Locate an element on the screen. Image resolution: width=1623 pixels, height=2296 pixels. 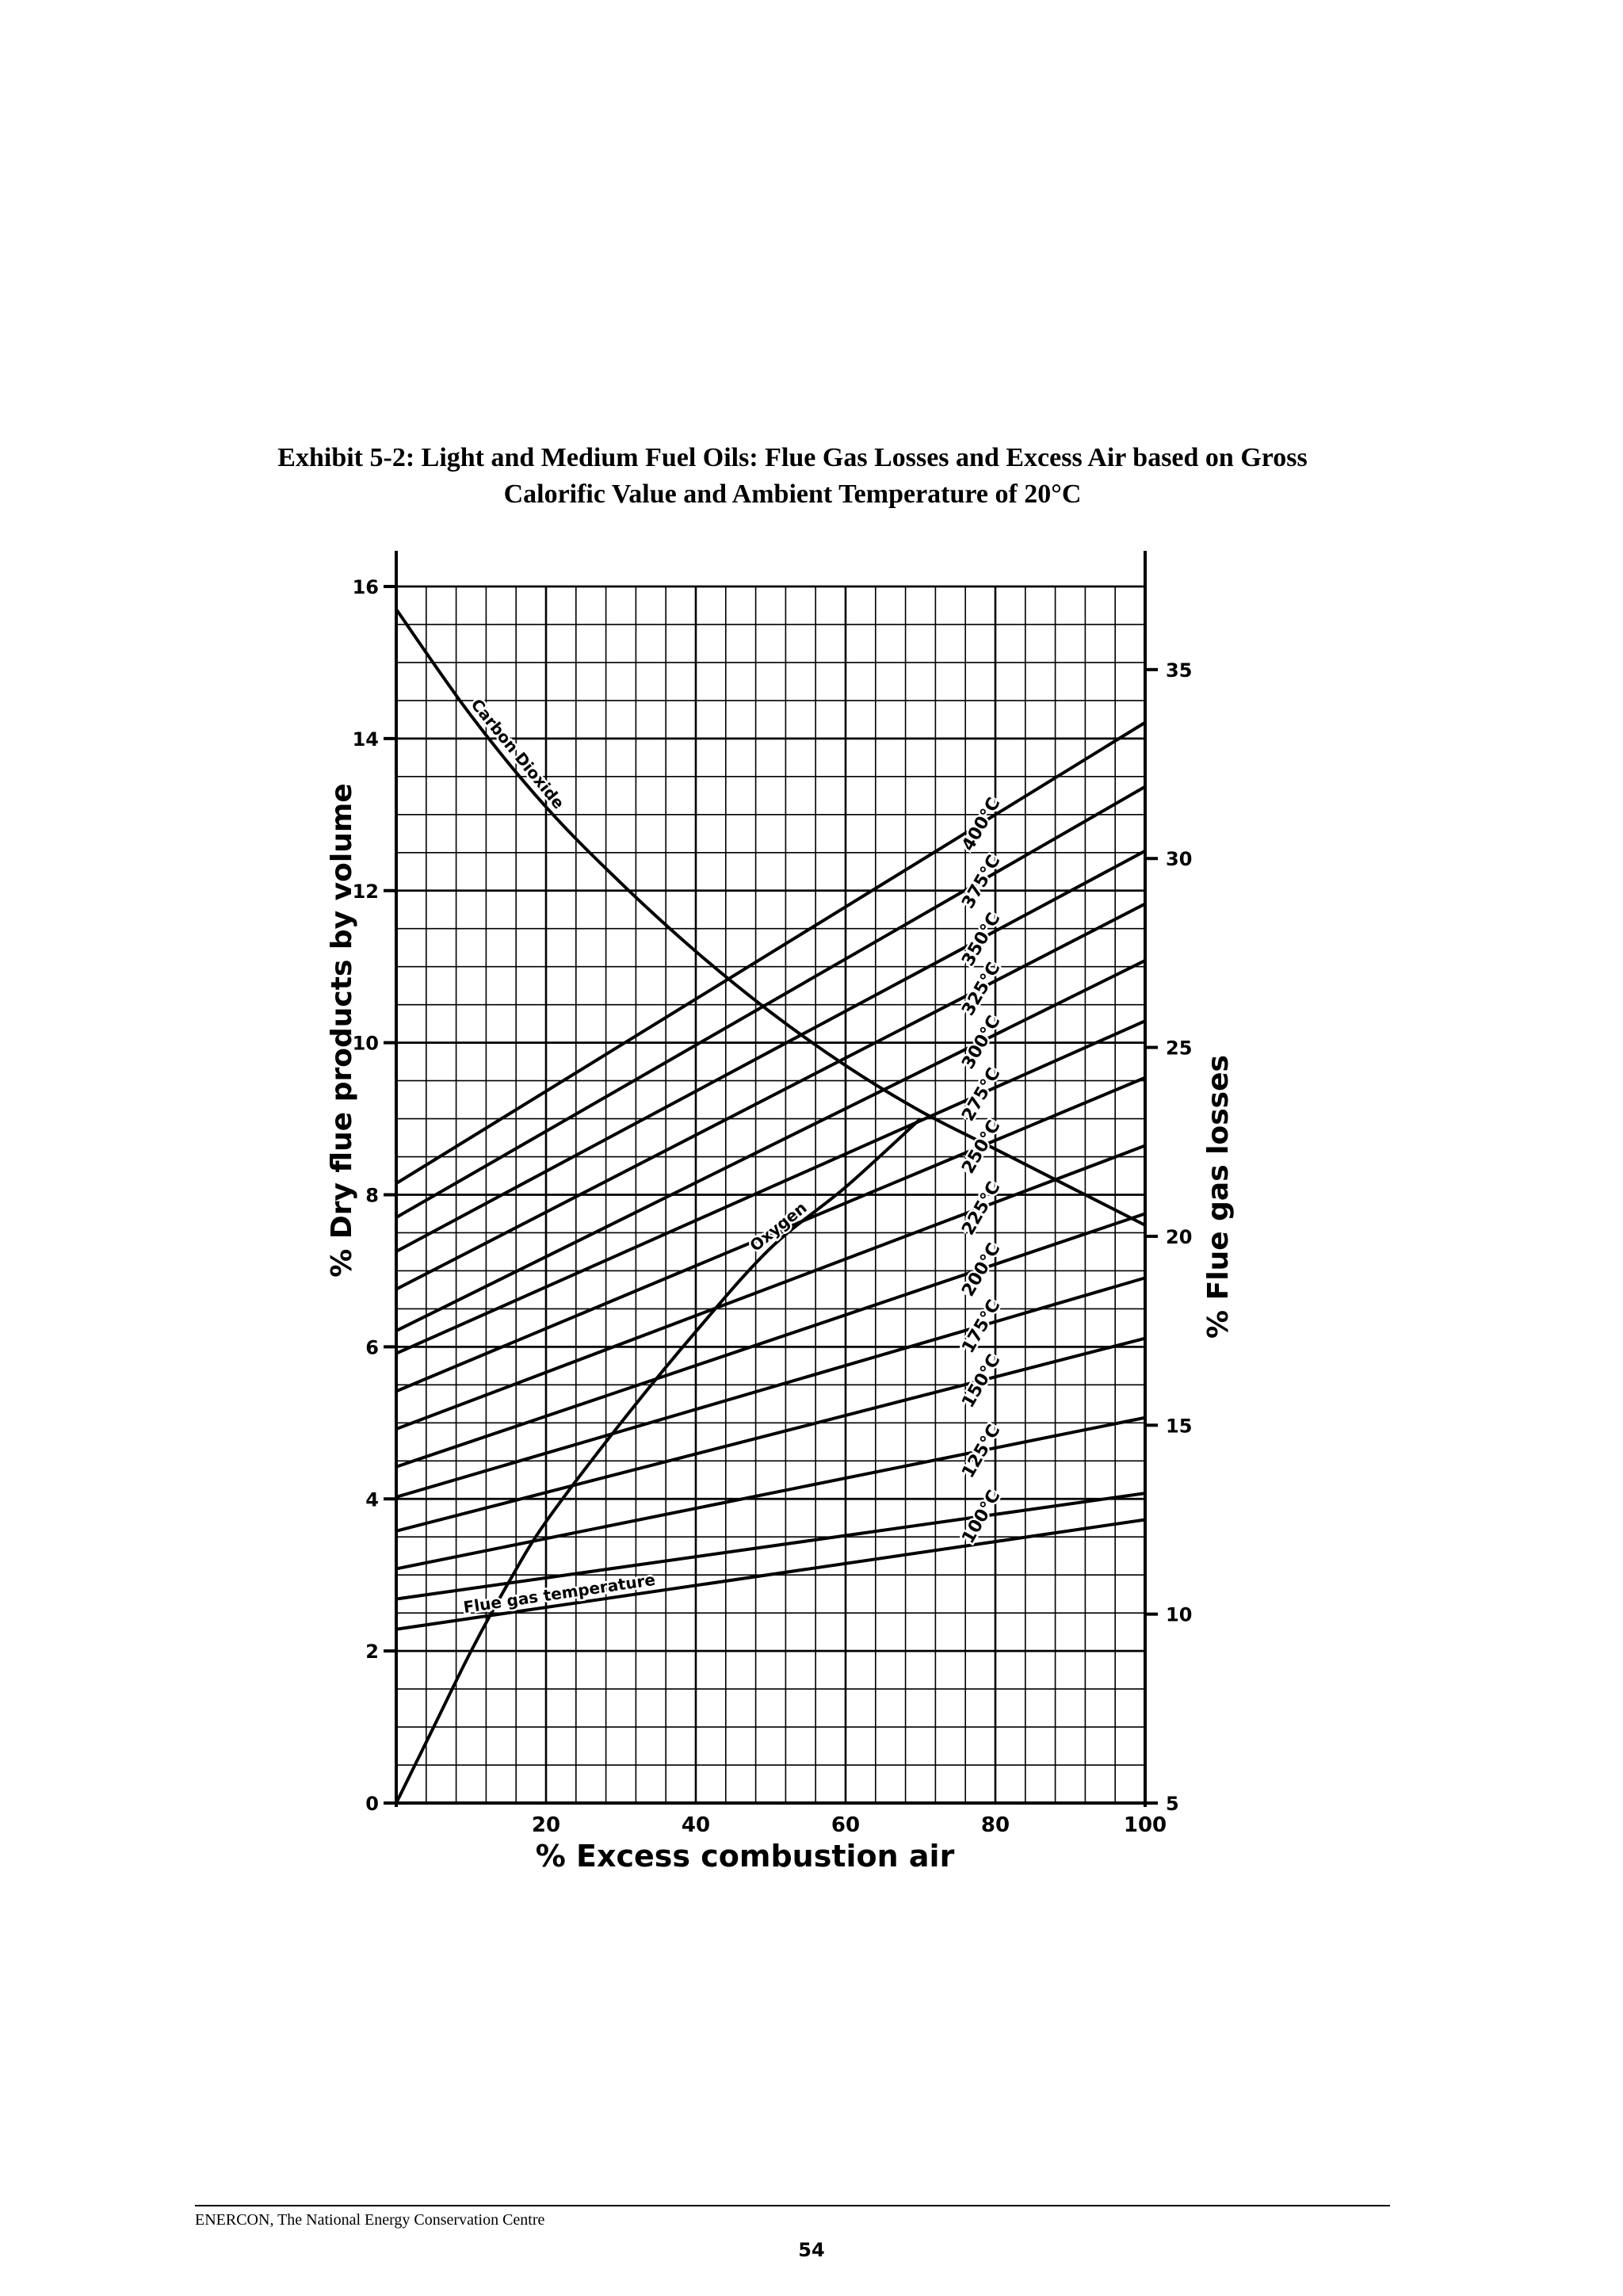
series-line-275-c is located at coordinates (770, 1187).